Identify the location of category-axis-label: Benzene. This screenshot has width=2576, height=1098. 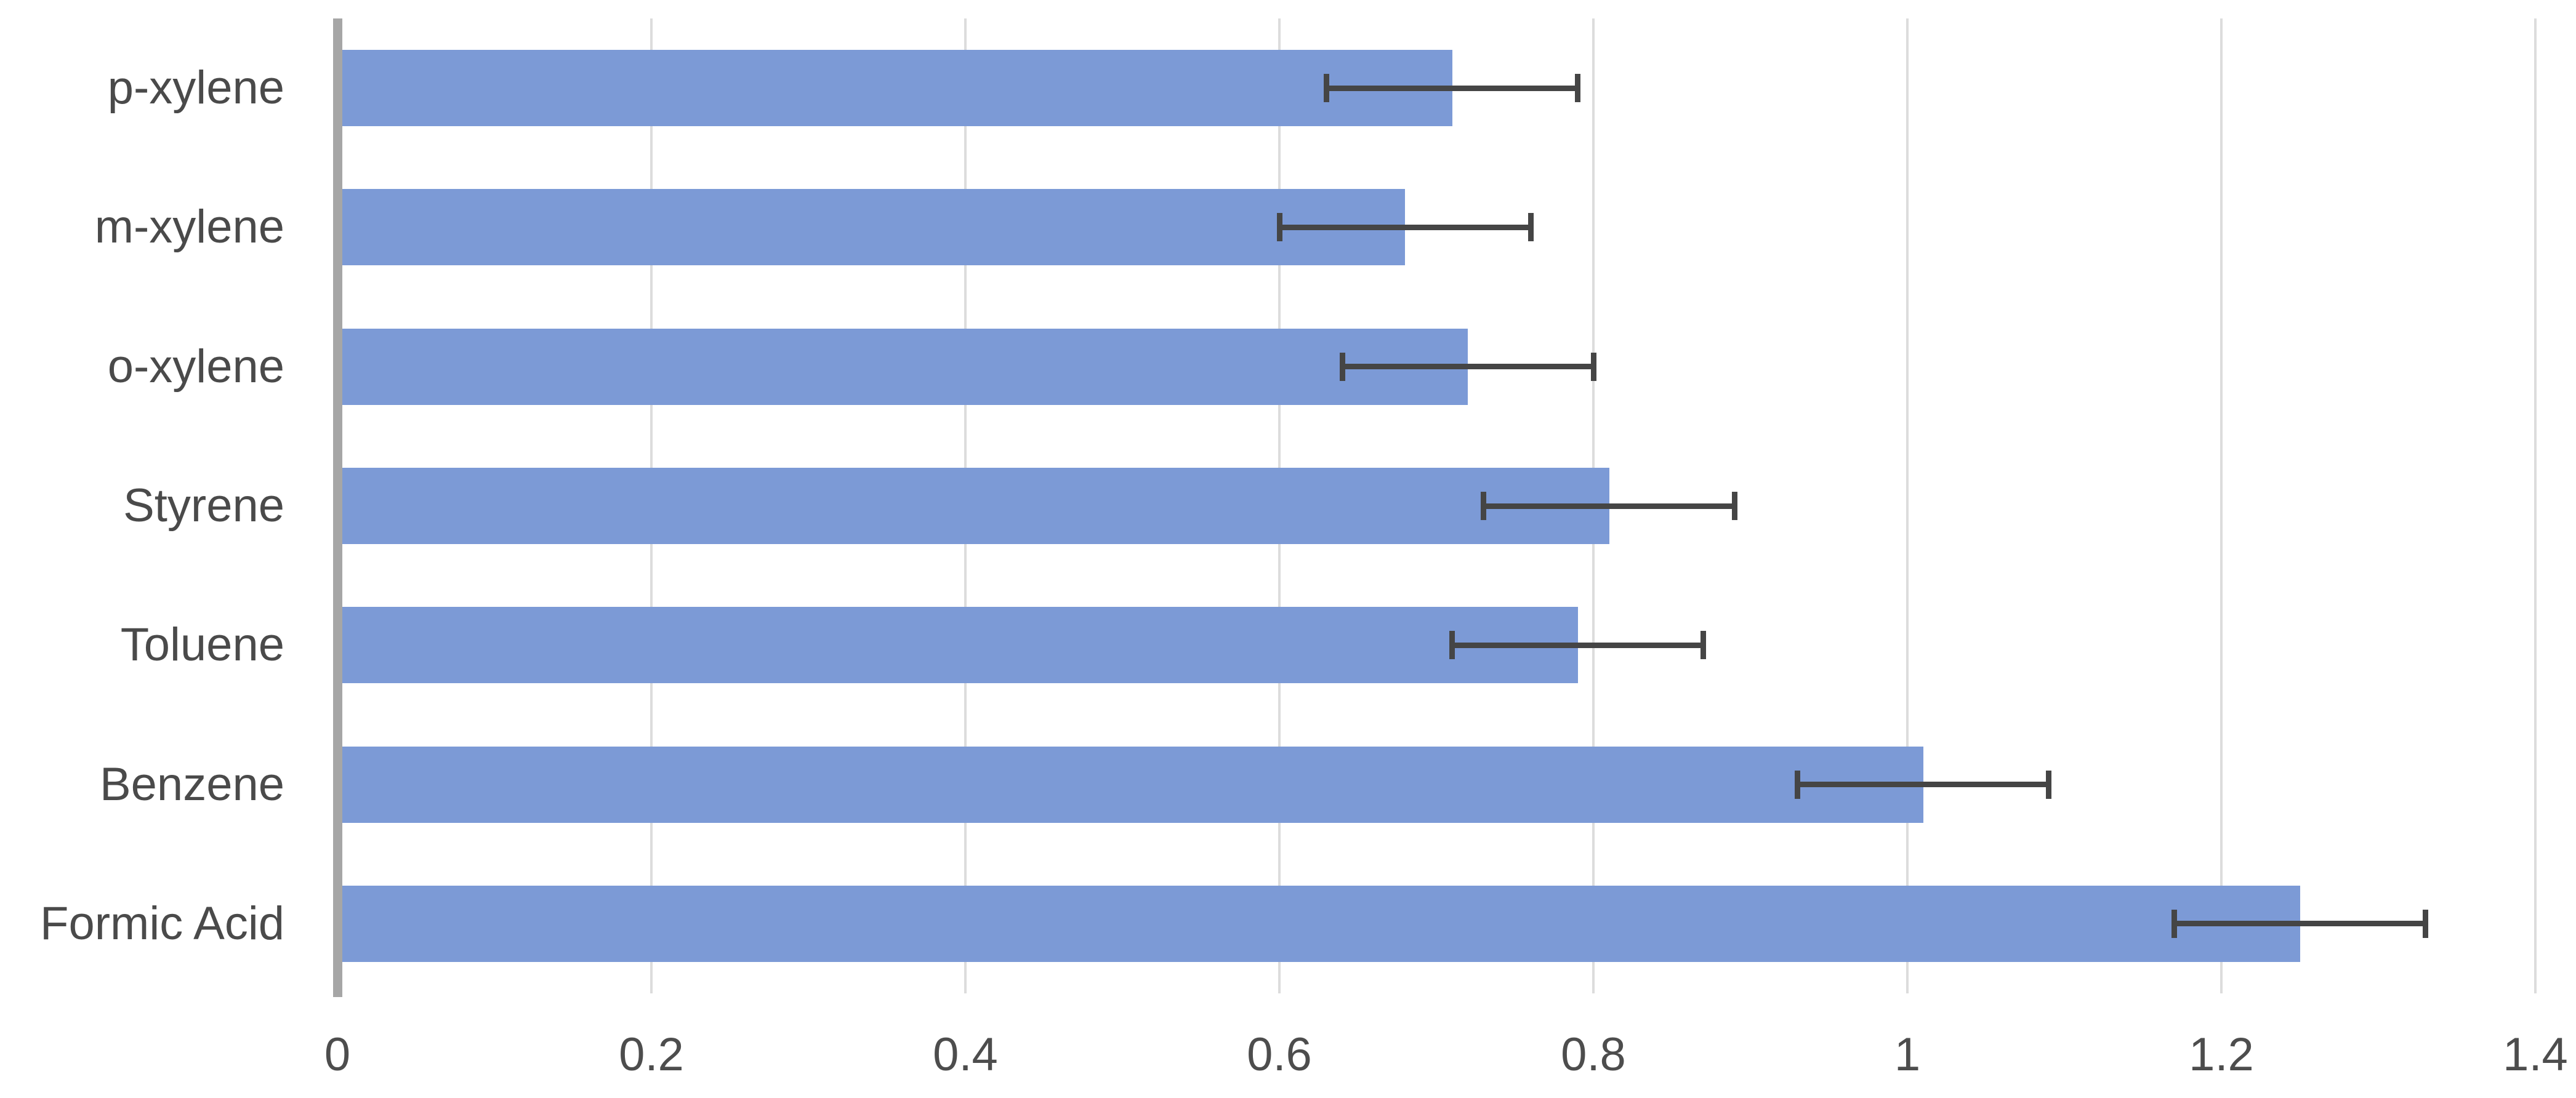
(191, 784).